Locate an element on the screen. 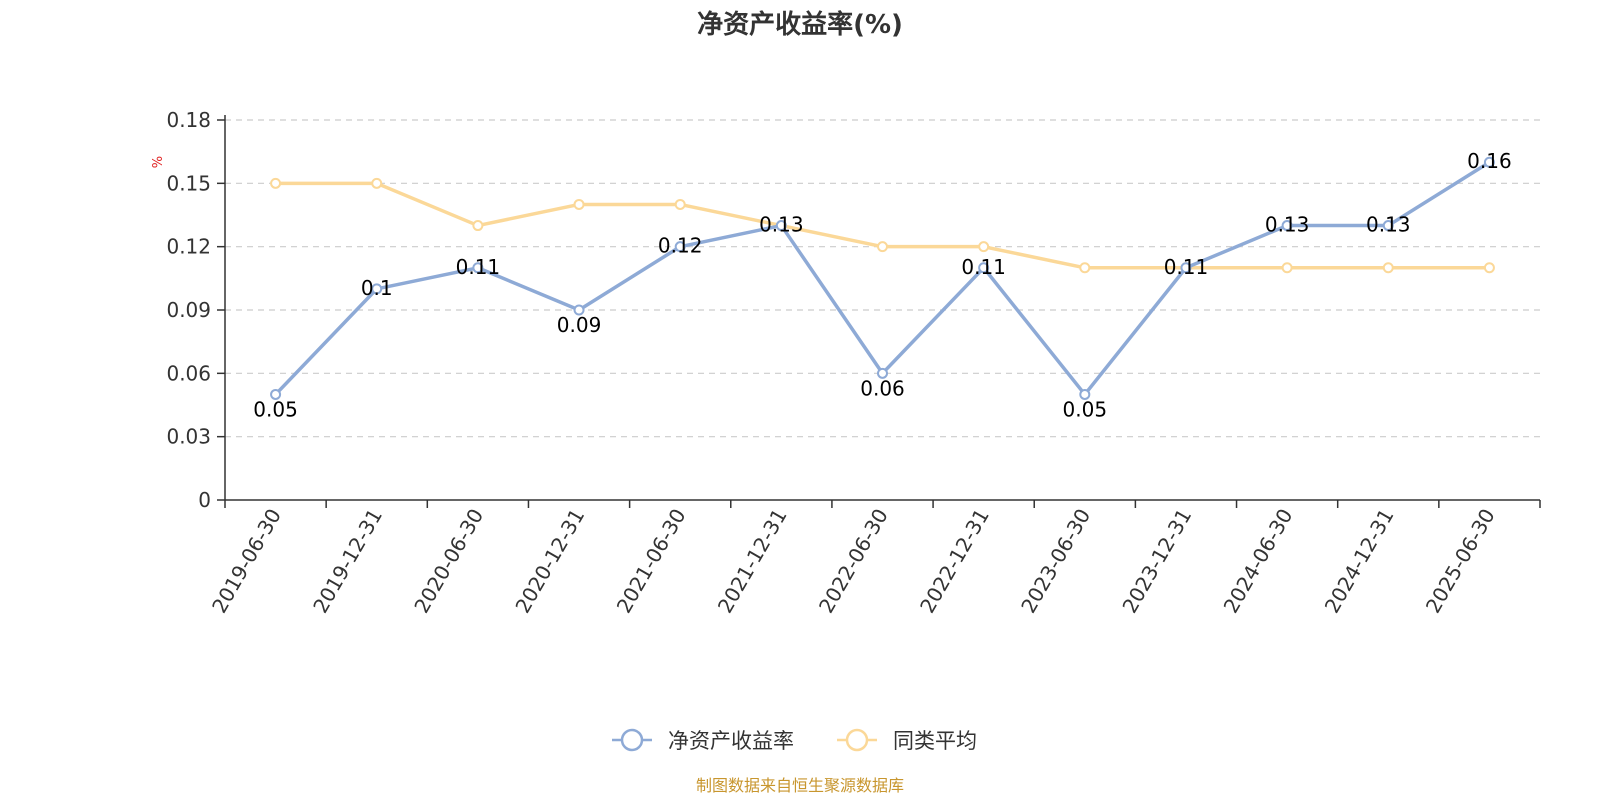 The height and width of the screenshot is (800, 1600). legend-roe-circle-icon is located at coordinates (632, 740).